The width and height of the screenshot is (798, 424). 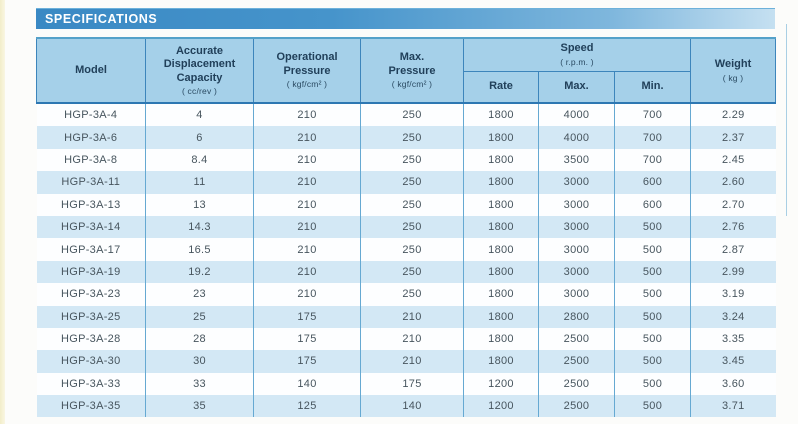 What do you see at coordinates (412, 84) in the screenshot?
I see `max-pressure-unit: ( kgf/cm² )` at bounding box center [412, 84].